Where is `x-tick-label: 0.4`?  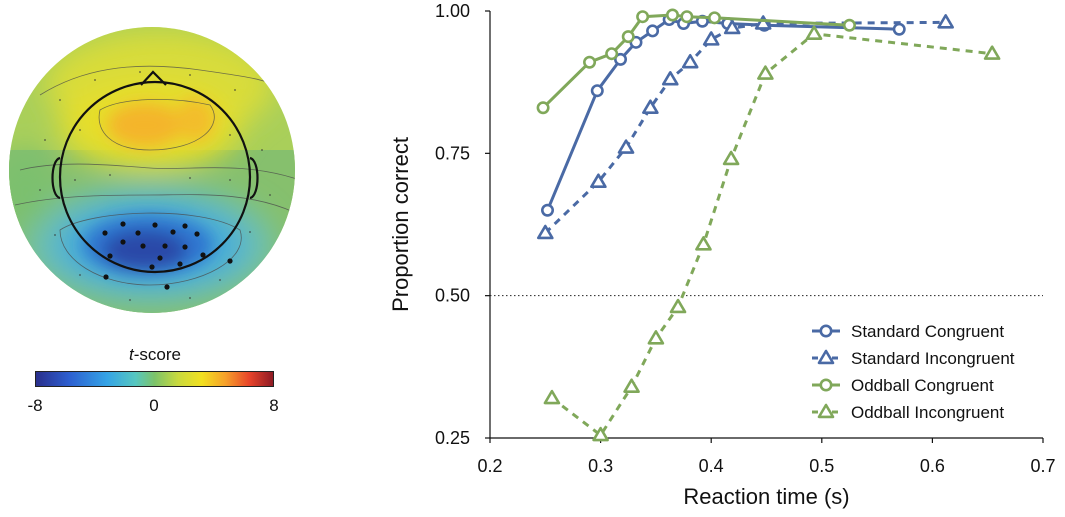
x-tick-label: 0.4 is located at coordinates (711, 466).